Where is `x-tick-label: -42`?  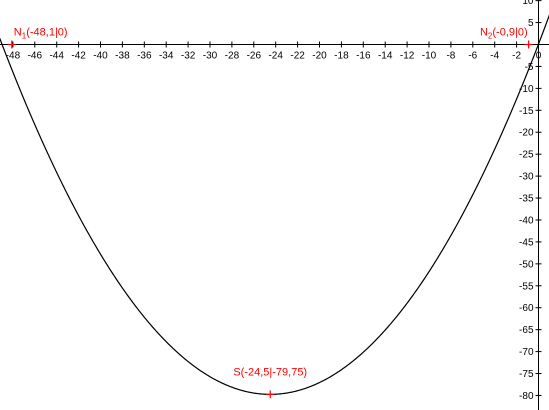
x-tick-label: -42 is located at coordinates (78, 56).